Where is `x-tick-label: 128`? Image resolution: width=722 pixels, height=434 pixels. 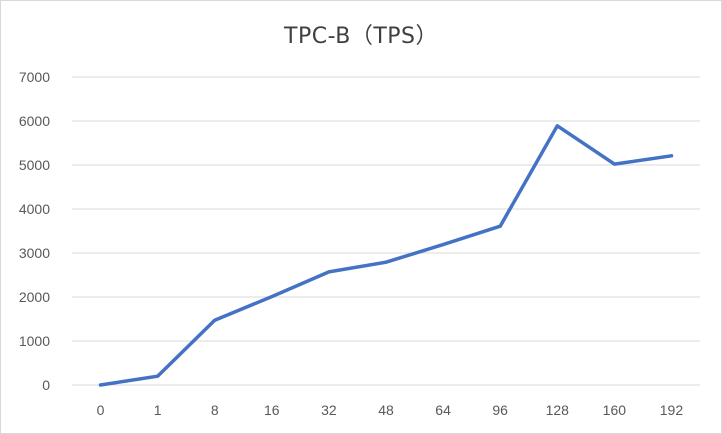 x-tick-label: 128 is located at coordinates (558, 410).